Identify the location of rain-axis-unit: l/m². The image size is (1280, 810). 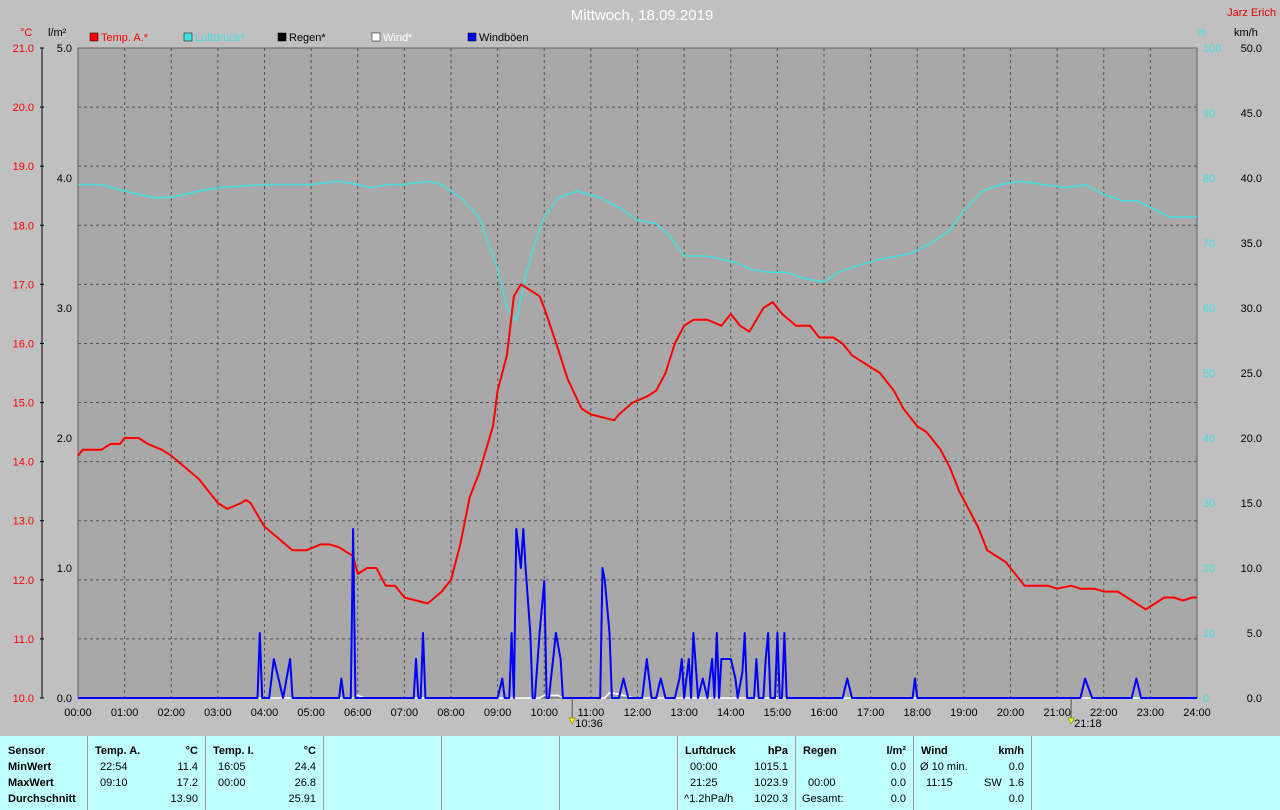
(57, 33).